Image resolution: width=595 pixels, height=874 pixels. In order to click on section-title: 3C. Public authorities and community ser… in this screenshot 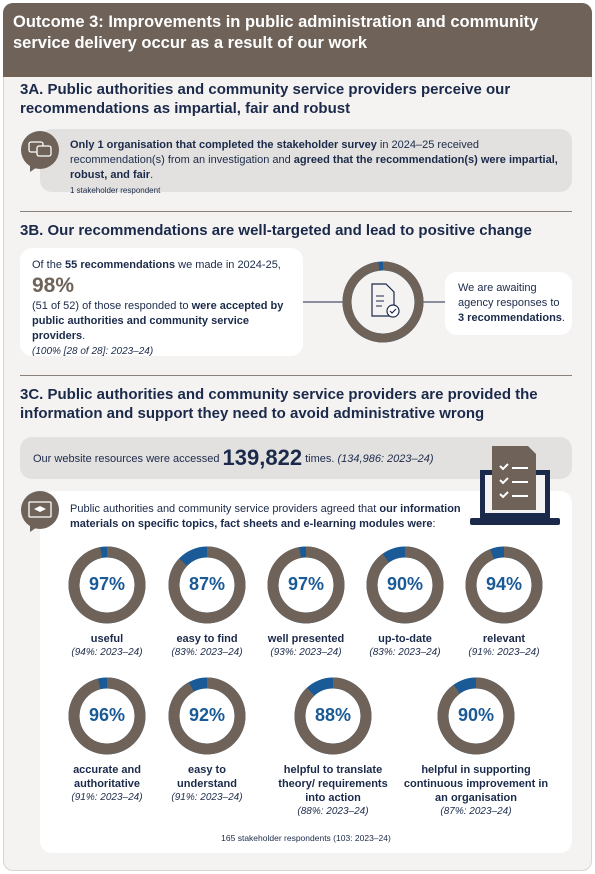, I will do `click(279, 404)`.